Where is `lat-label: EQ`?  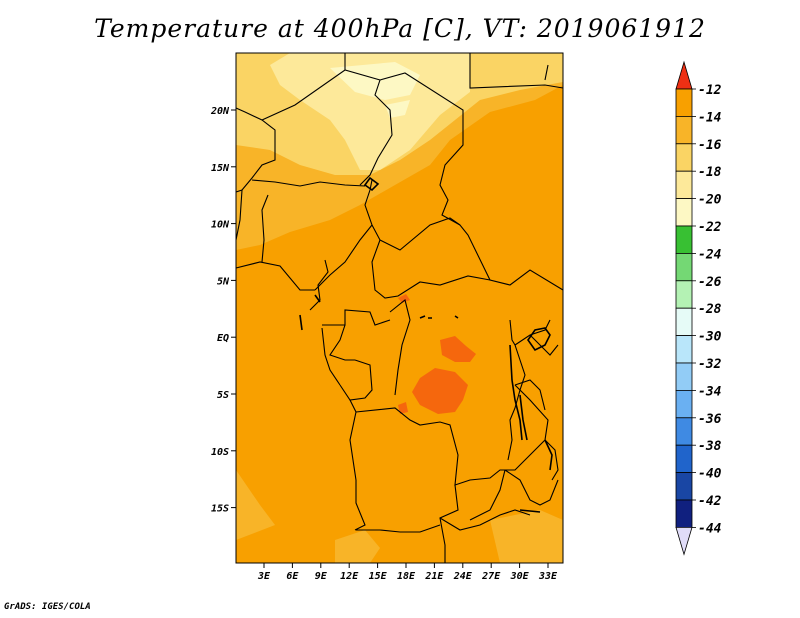
lat-label: EQ is located at coordinates (223, 338).